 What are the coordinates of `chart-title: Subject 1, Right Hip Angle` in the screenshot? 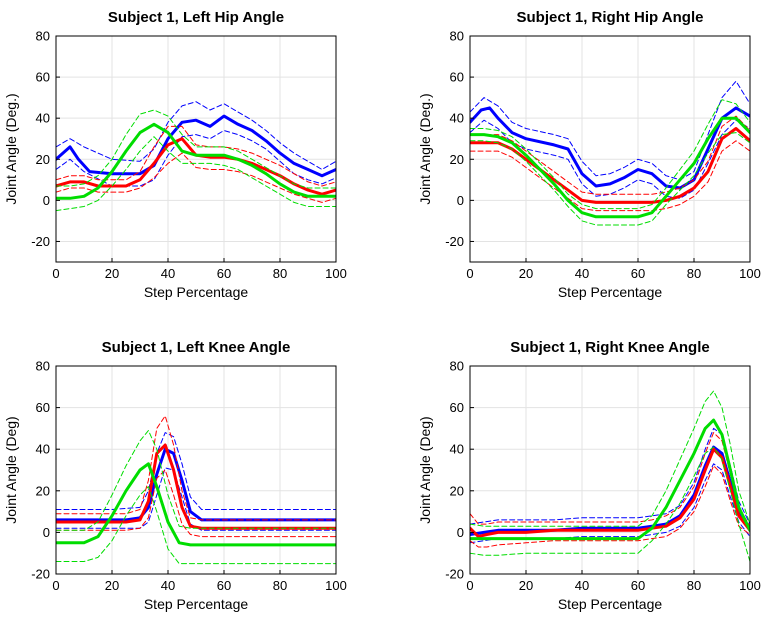 It's located at (610, 17).